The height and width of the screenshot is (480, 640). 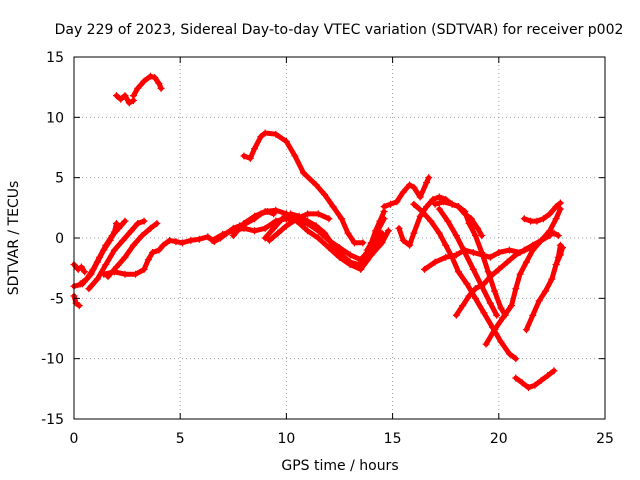 I want to click on x-tick-label: 25, so click(x=605, y=439).